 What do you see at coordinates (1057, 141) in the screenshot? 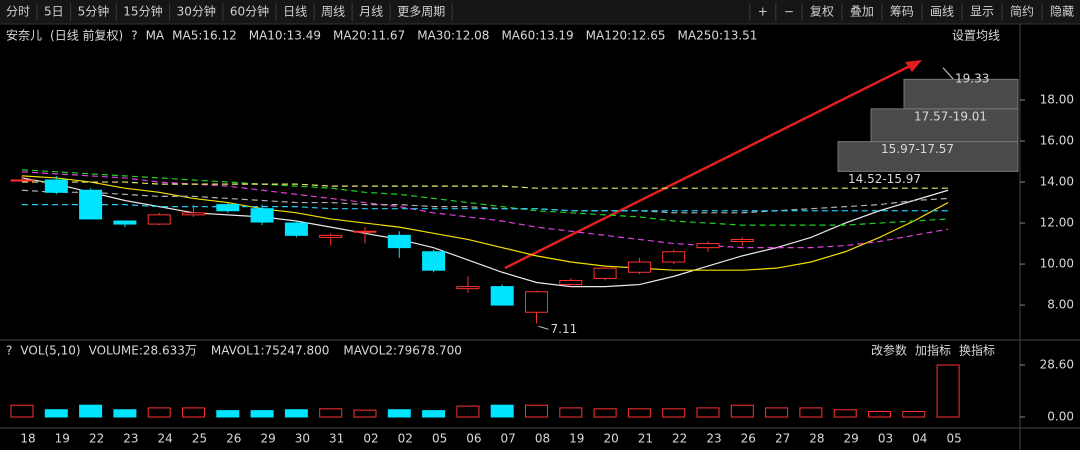
I see `y-tick-label: 16.00` at bounding box center [1057, 141].